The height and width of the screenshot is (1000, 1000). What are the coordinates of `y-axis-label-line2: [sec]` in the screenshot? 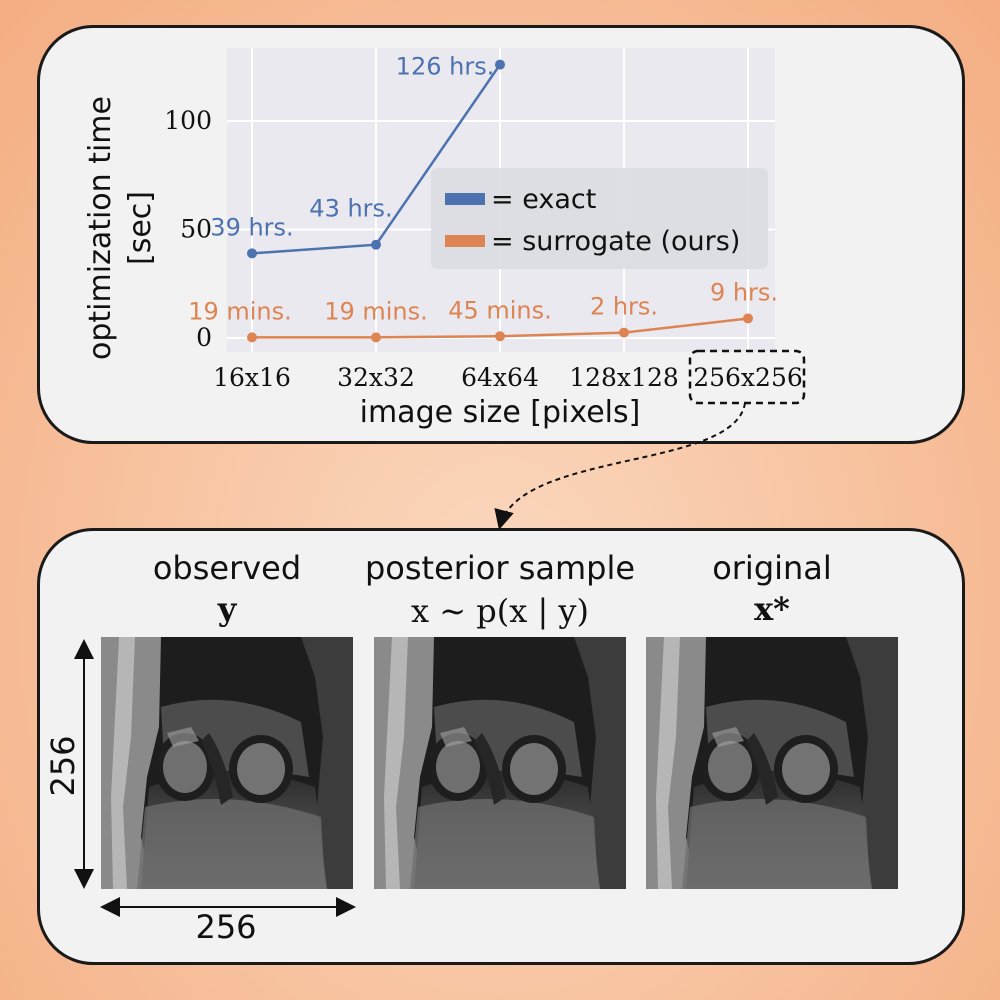 It's located at (140, 228).